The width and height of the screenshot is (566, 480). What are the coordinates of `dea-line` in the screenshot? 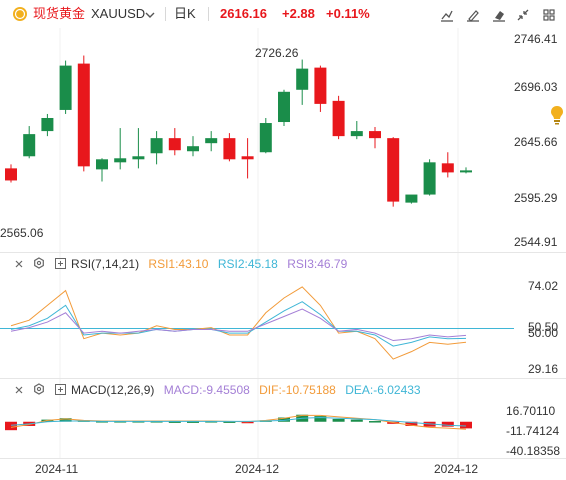 It's located at (238, 422).